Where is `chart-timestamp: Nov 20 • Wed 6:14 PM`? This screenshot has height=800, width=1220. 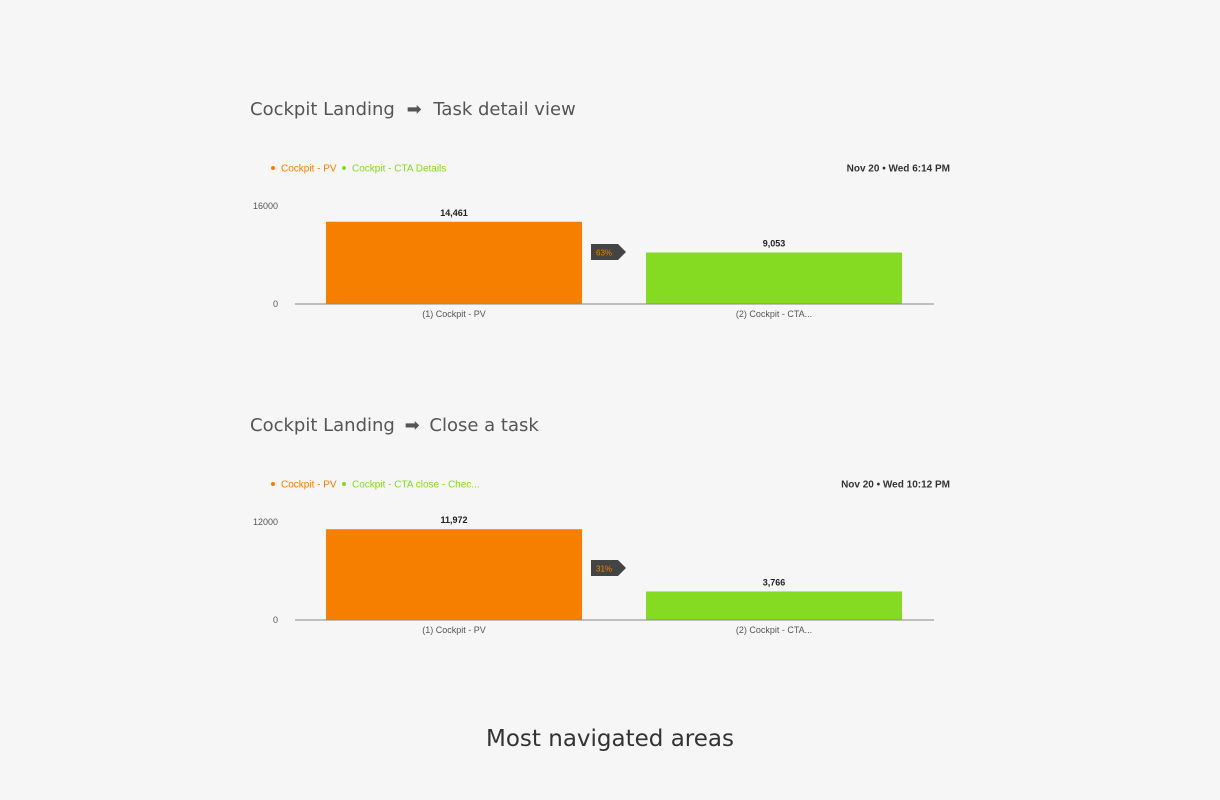
chart-timestamp: Nov 20 • Wed 6:14 PM is located at coordinates (898, 169).